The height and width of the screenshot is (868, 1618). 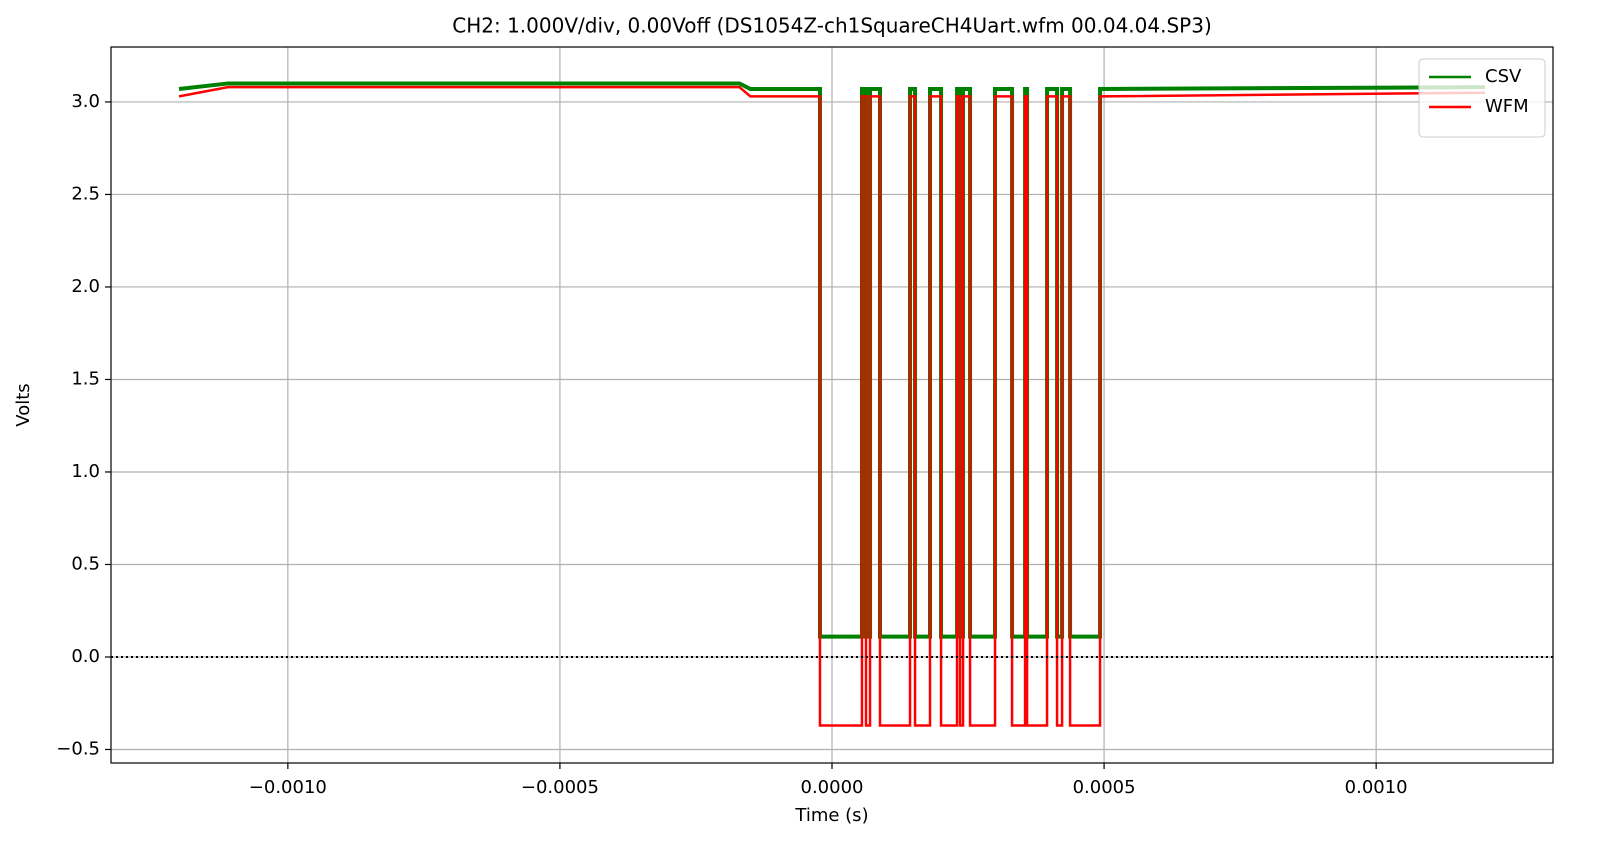 What do you see at coordinates (85, 286) in the screenshot?
I see `y-tick-label: 2.0` at bounding box center [85, 286].